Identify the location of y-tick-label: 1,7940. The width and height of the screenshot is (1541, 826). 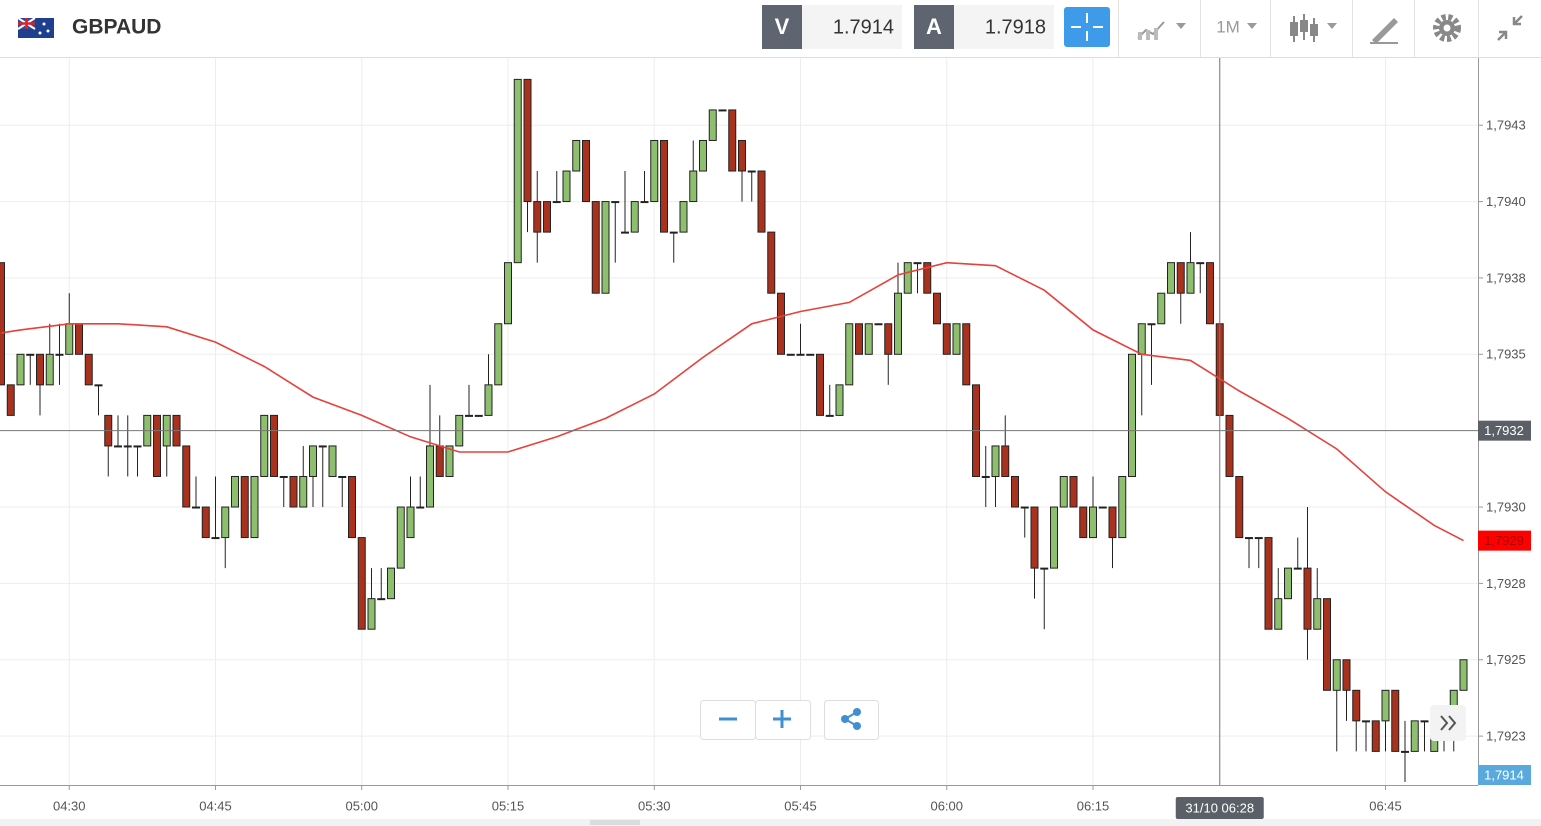
(1506, 201).